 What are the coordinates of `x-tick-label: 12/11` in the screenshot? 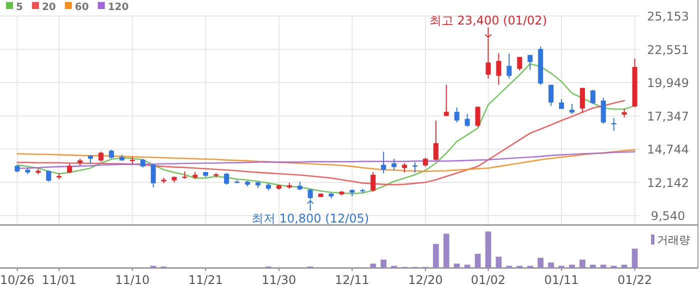 It's located at (352, 280).